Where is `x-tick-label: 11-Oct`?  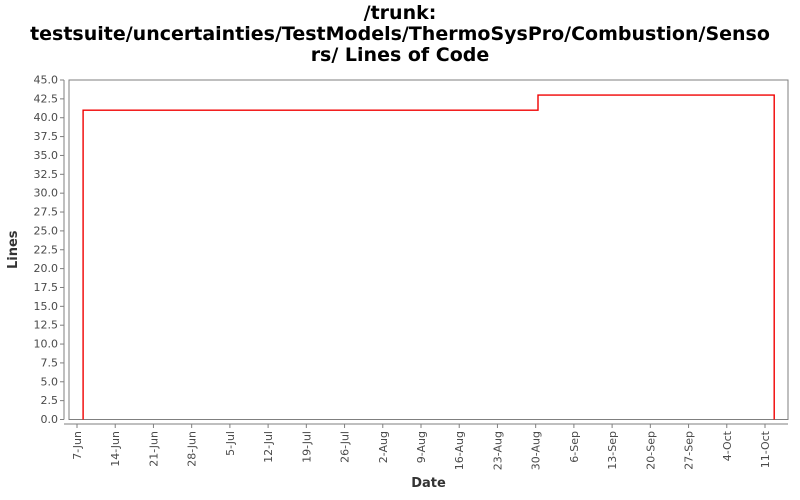
x-tick-label: 11-Oct is located at coordinates (765, 449).